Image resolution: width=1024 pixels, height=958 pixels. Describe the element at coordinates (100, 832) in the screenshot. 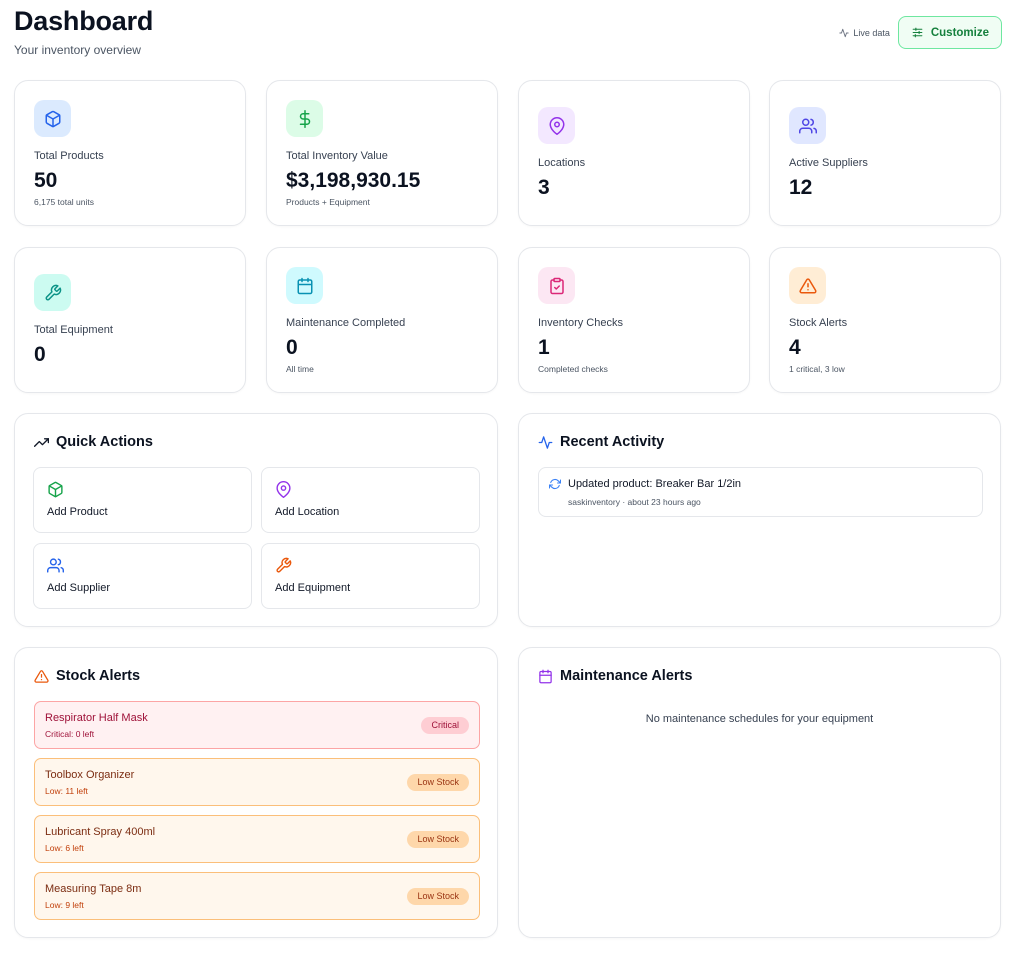

I see `alert-product-name: Lubricant Spray 400ml` at that location.